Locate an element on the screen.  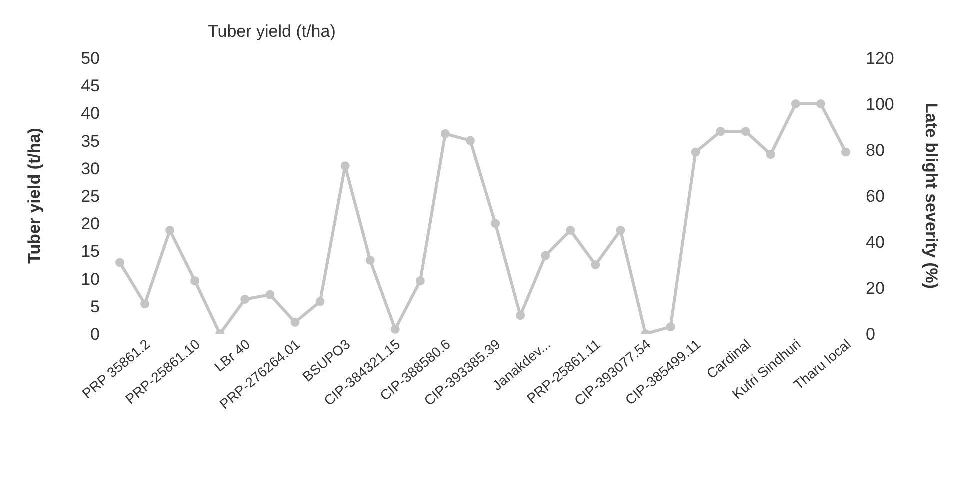
y-tick-label: 40 is located at coordinates (90, 114).